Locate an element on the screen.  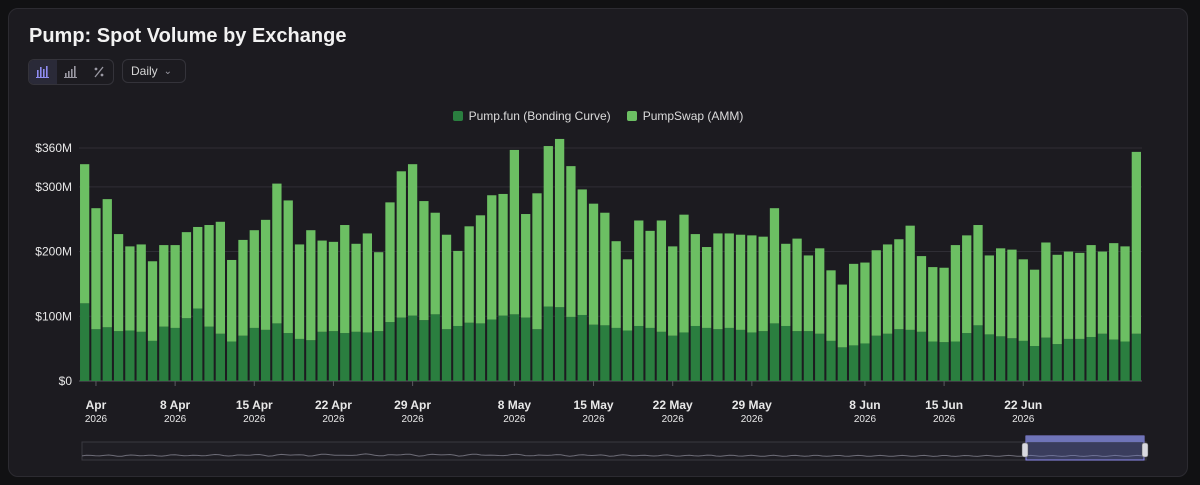
x-tick-label: 29 May is located at coordinates (752, 405).